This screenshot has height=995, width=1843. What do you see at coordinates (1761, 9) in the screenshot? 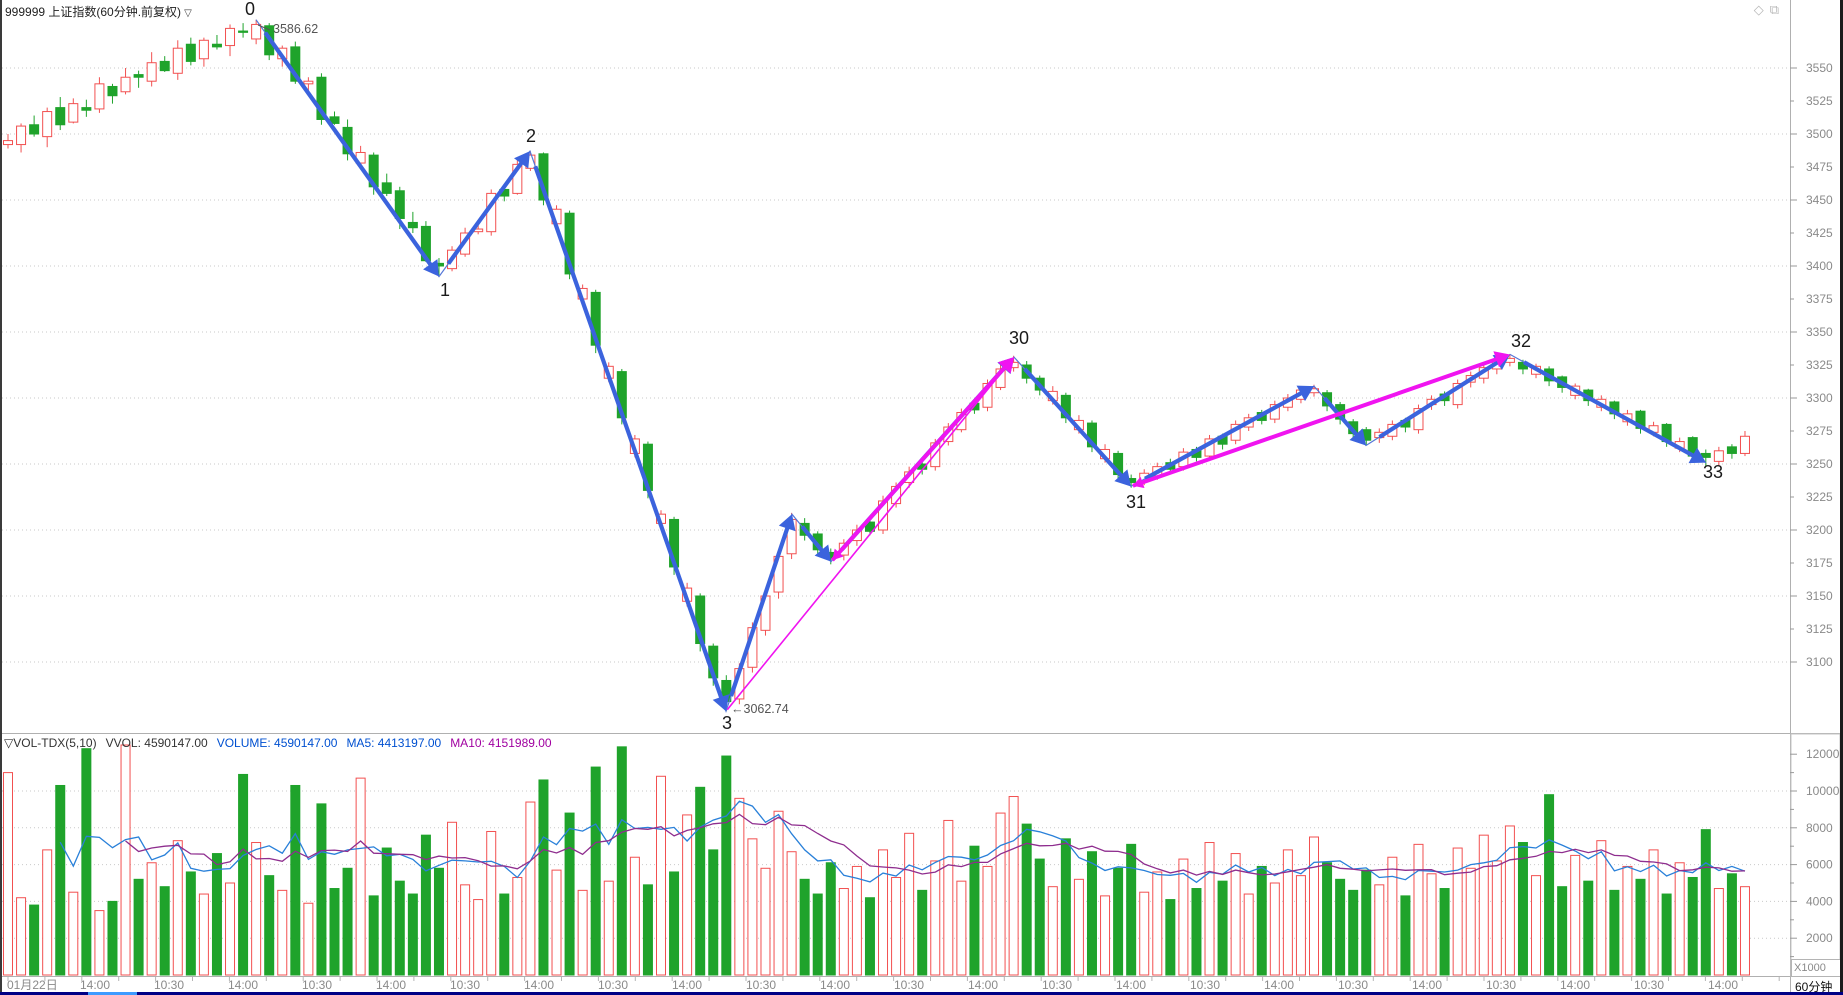
I see `diamond-icon: ◇` at bounding box center [1761, 9].